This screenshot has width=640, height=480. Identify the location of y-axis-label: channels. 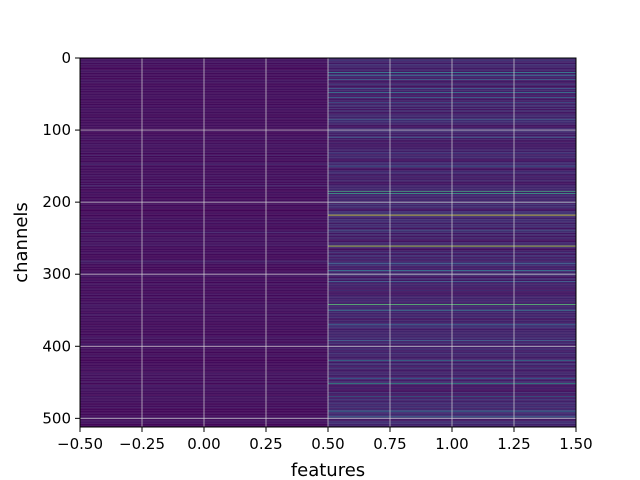
(21, 242).